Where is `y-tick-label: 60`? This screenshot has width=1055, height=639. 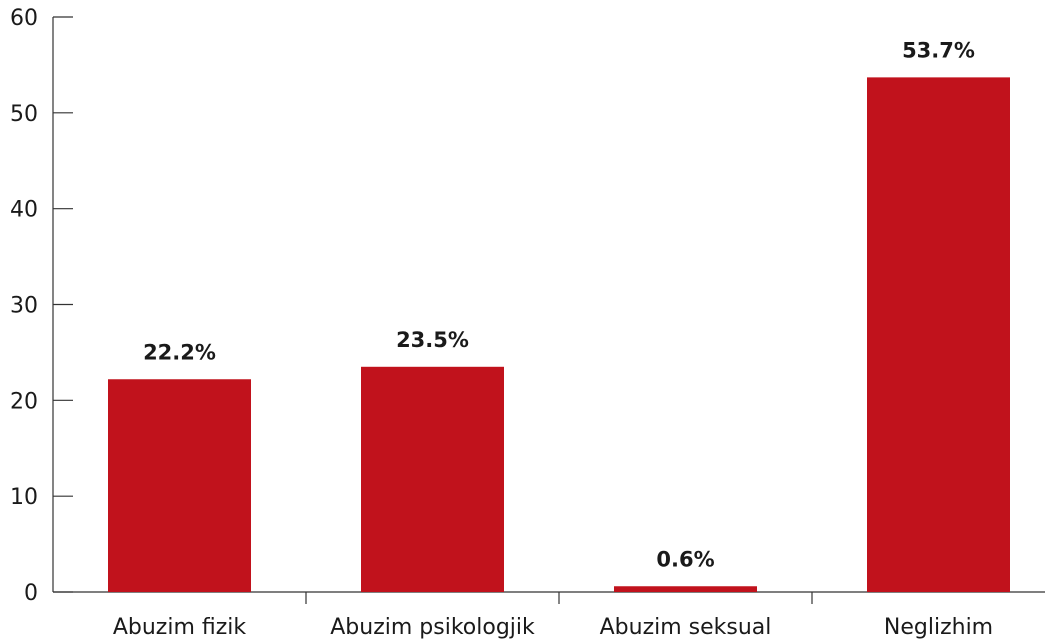
y-tick-label: 60 is located at coordinates (24, 18).